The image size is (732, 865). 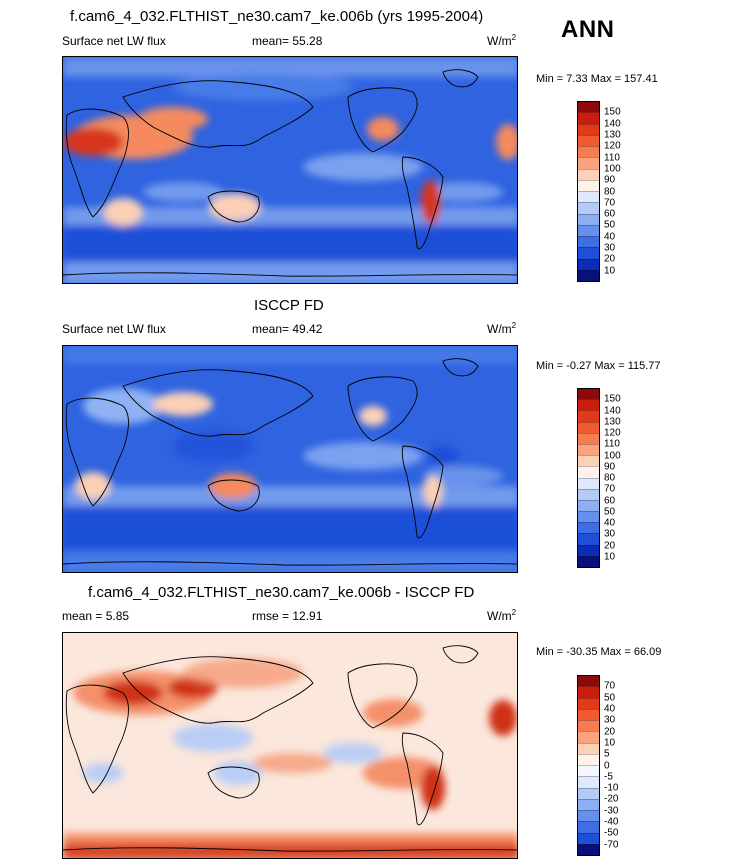 I want to click on panel1-minmax: Min = 7.33 Max = 157.41, so click(x=597, y=79).